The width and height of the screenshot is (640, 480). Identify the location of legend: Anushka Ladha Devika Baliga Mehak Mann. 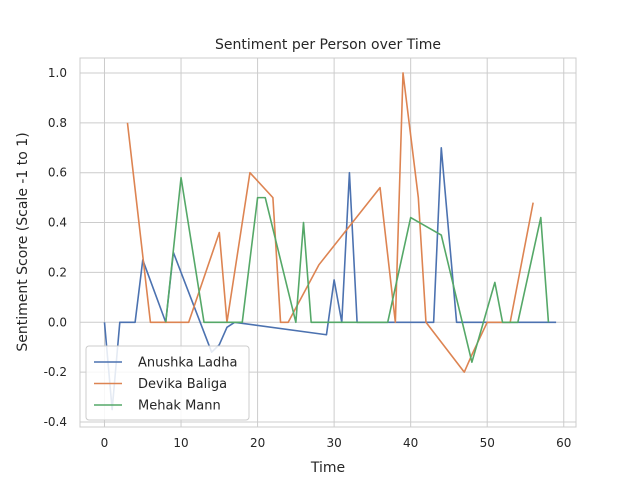
(167, 383).